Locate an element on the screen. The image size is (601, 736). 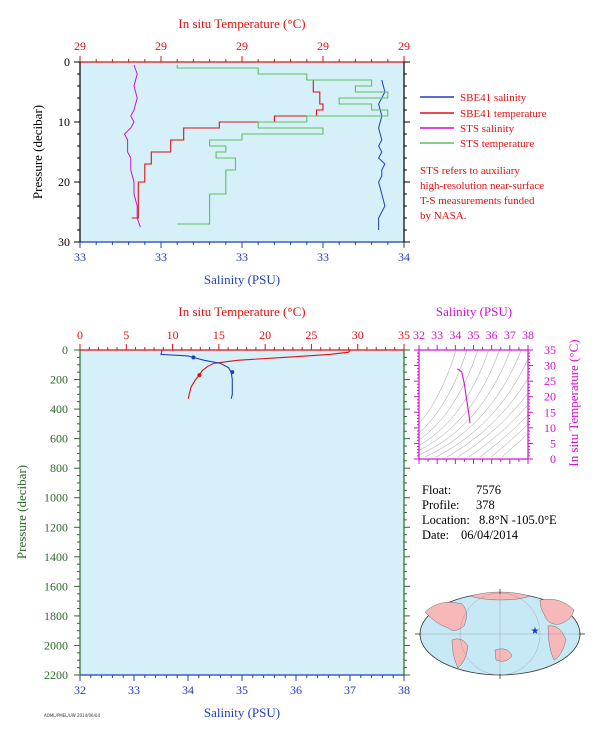
panel-ts-top-tick-label: 36 is located at coordinates (492, 335).